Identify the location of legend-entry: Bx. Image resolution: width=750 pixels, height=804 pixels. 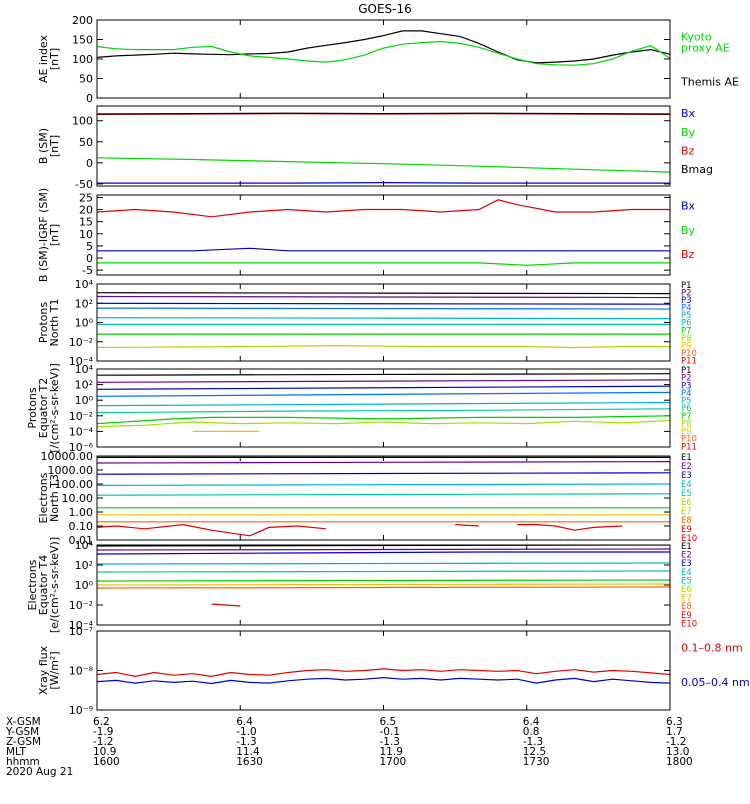
(688, 113).